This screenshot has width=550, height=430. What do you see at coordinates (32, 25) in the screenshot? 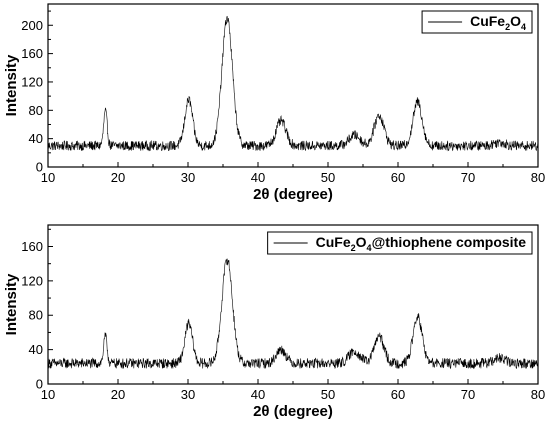
I see `y-tick-label: 200` at bounding box center [32, 25].